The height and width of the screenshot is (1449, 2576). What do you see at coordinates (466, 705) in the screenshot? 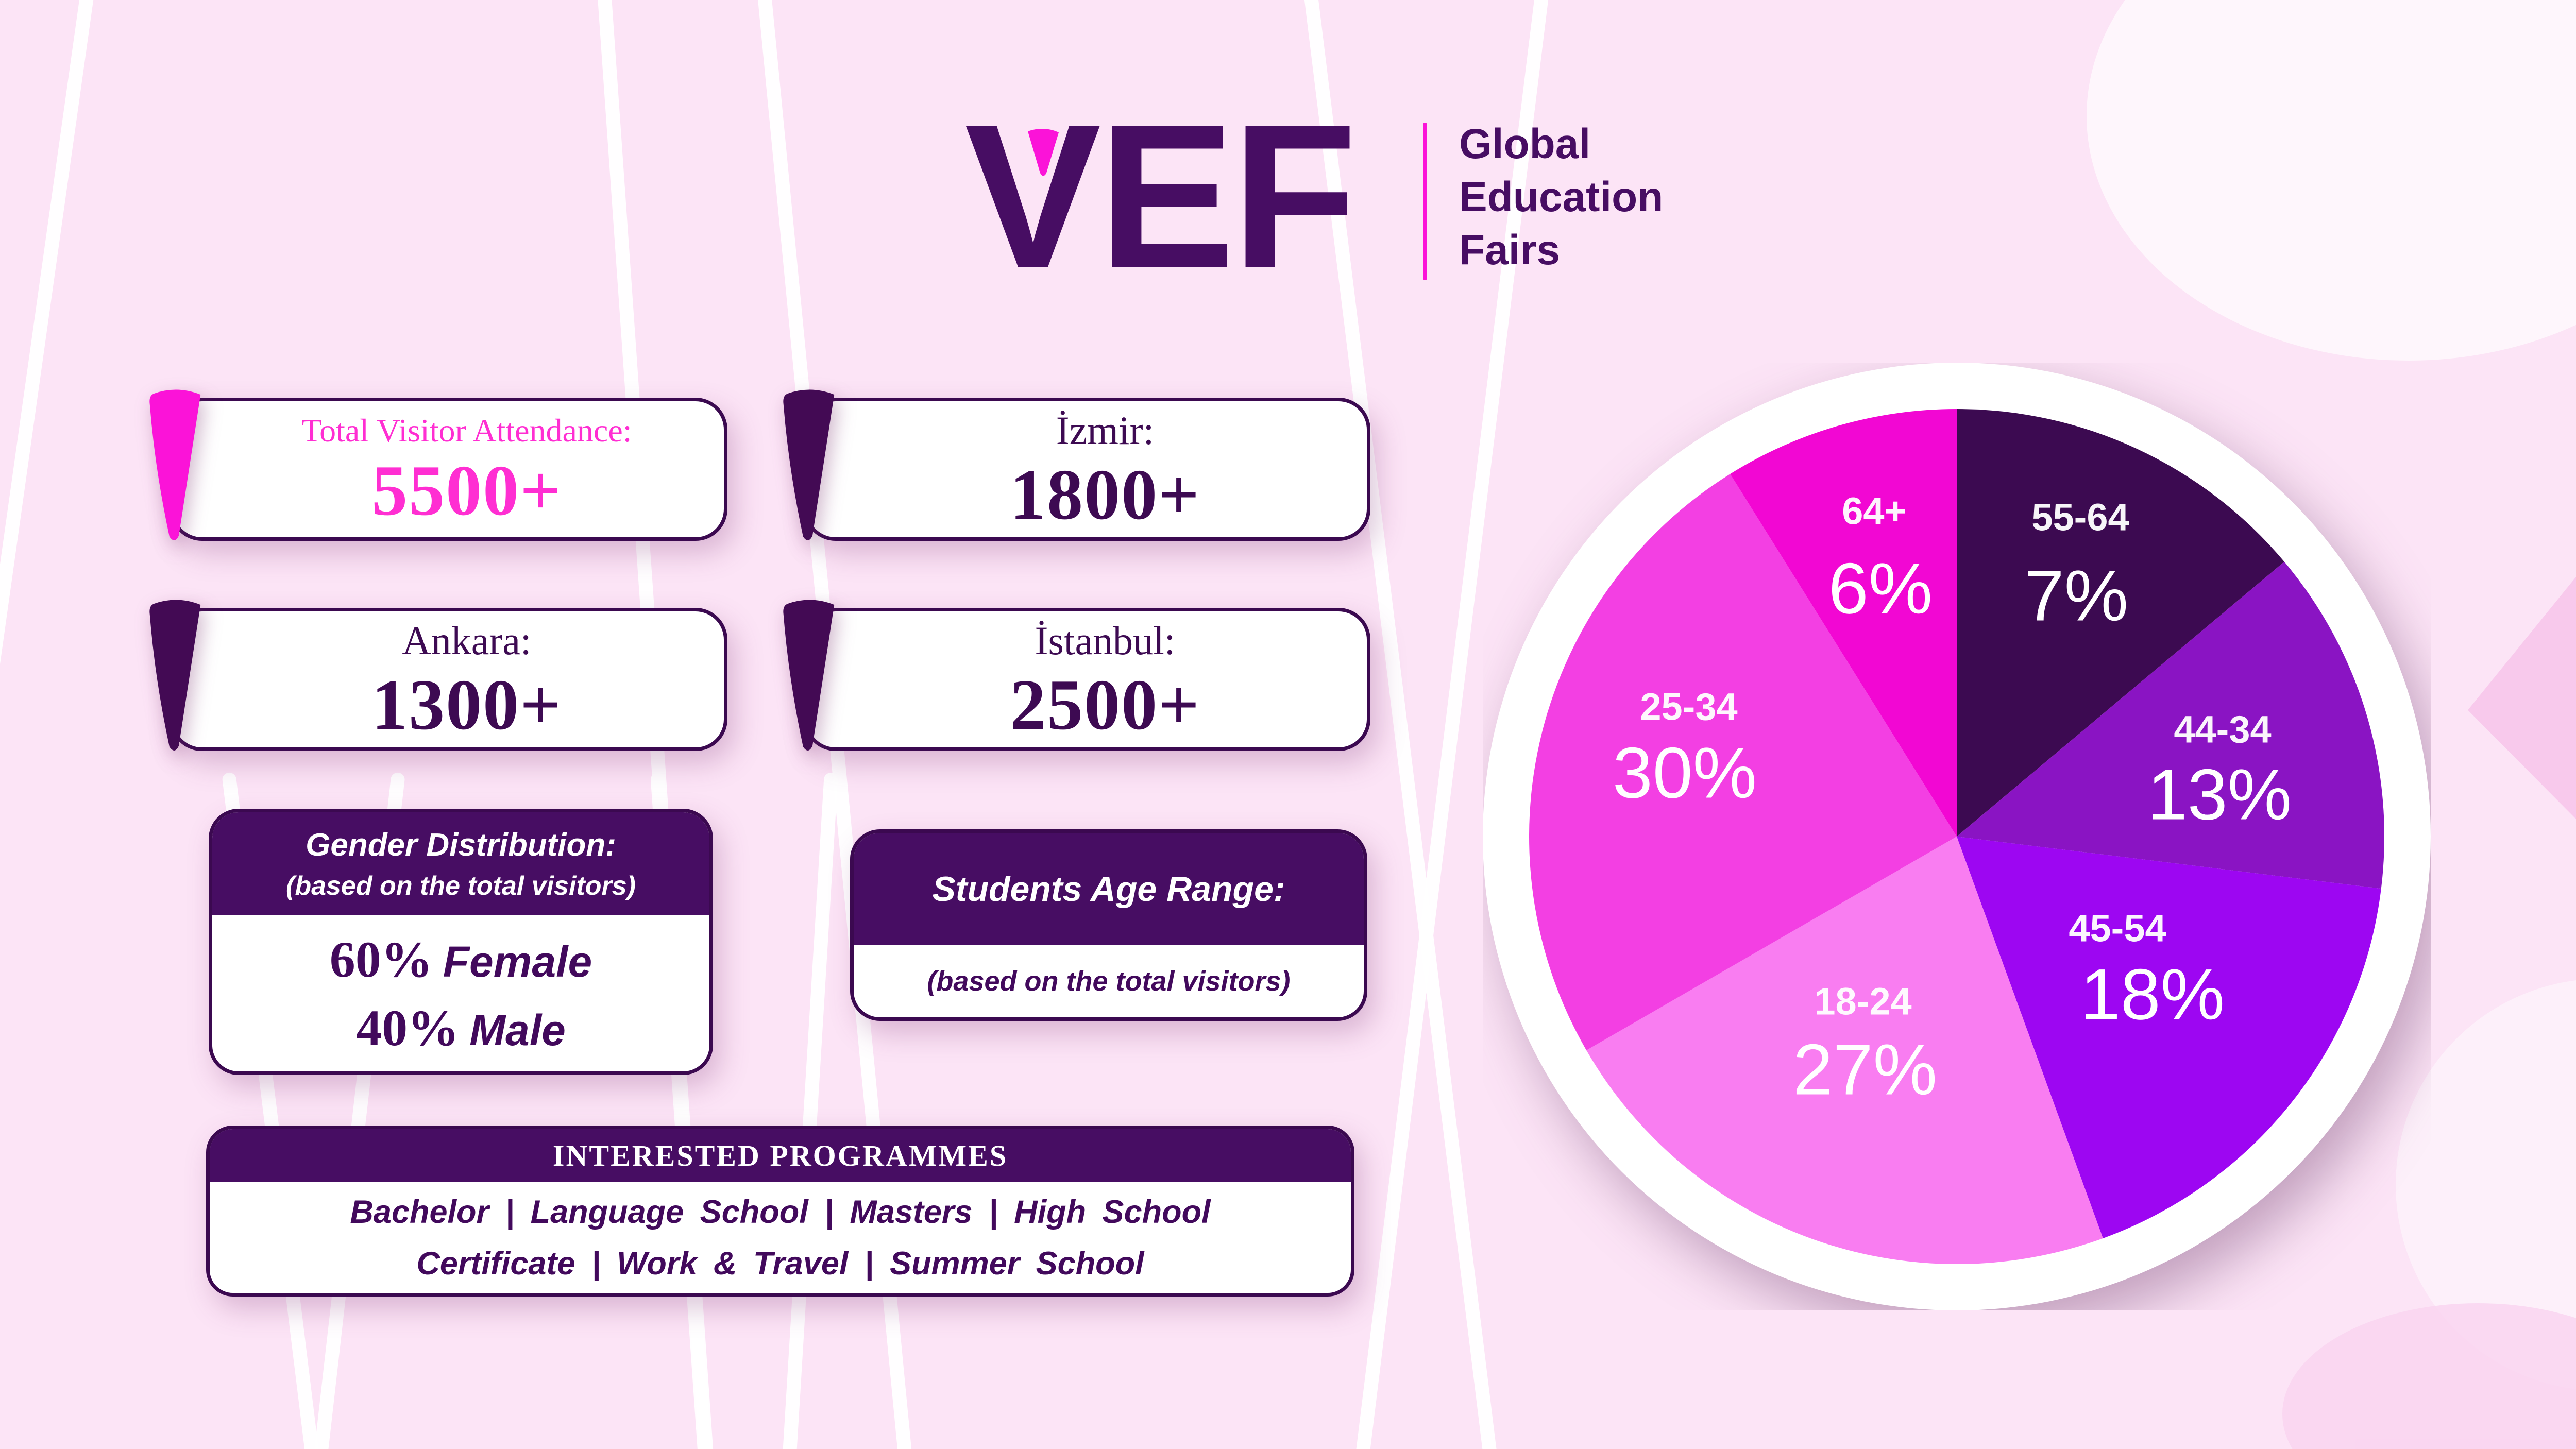
I see `stat-value: 1300+` at bounding box center [466, 705].